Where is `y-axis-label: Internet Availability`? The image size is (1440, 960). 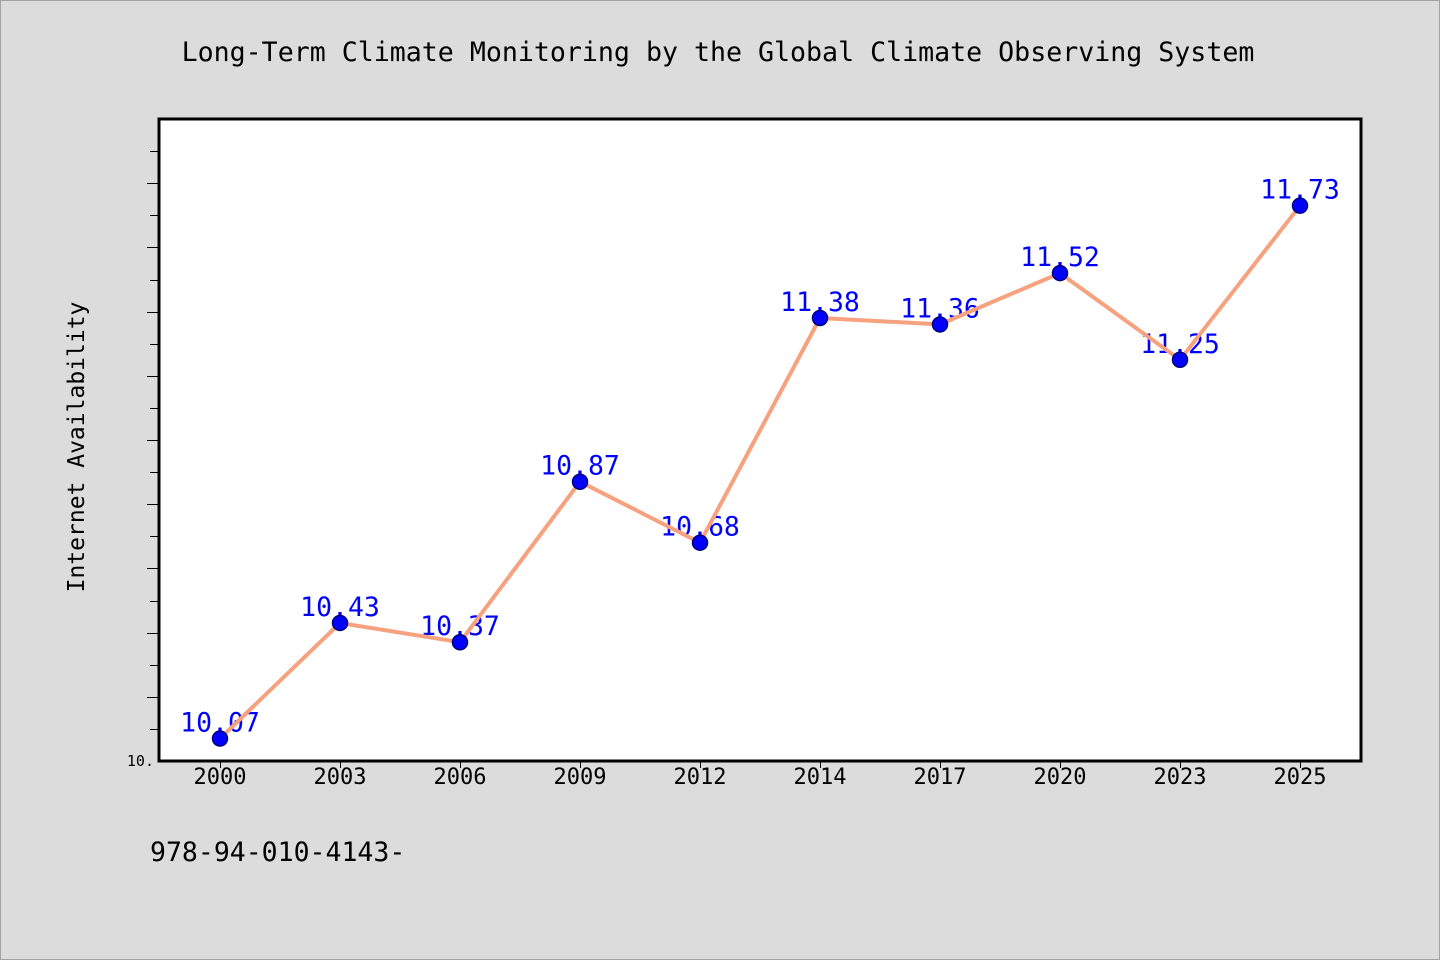
y-axis-label: Internet Availability is located at coordinates (77, 447).